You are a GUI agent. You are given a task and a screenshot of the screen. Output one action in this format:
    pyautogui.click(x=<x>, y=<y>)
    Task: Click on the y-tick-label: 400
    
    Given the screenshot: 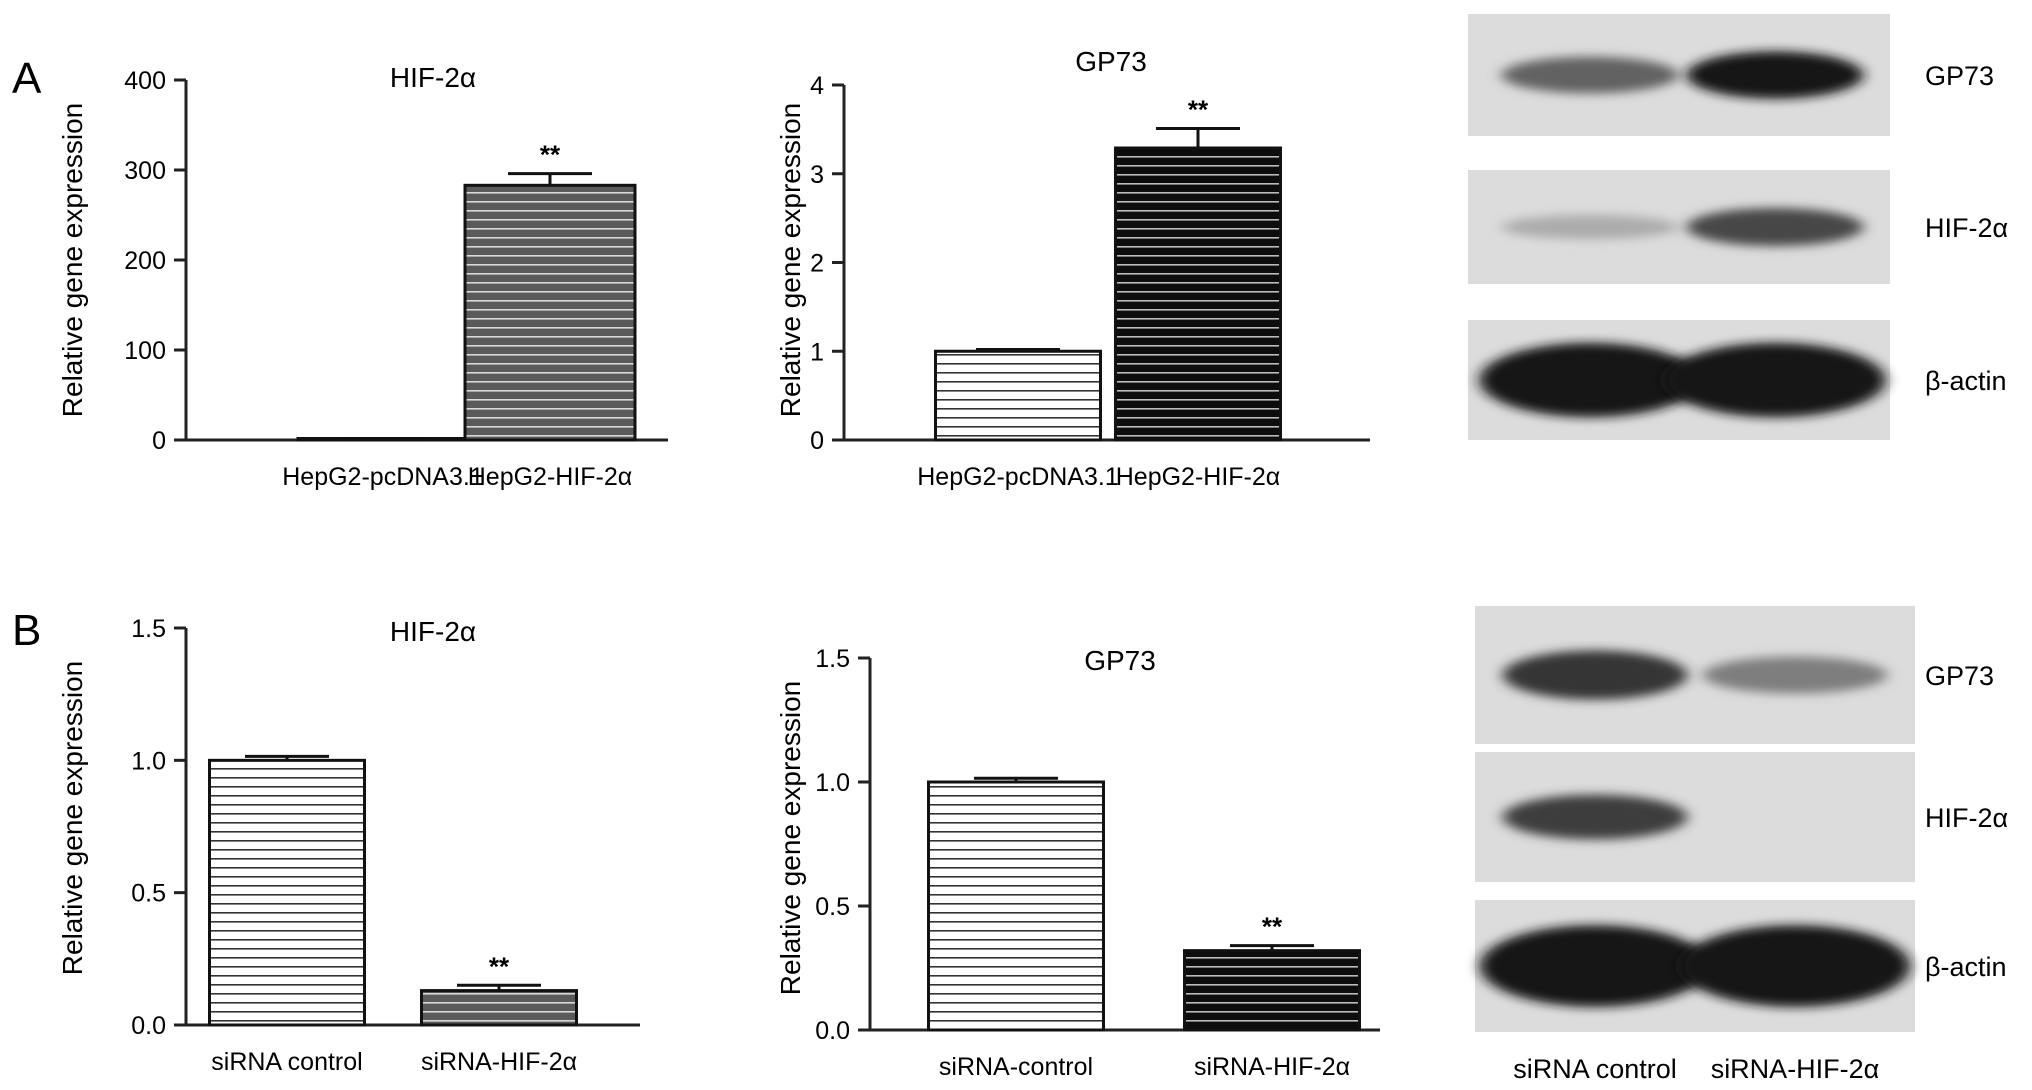 What is the action you would take?
    pyautogui.click(x=145, y=81)
    